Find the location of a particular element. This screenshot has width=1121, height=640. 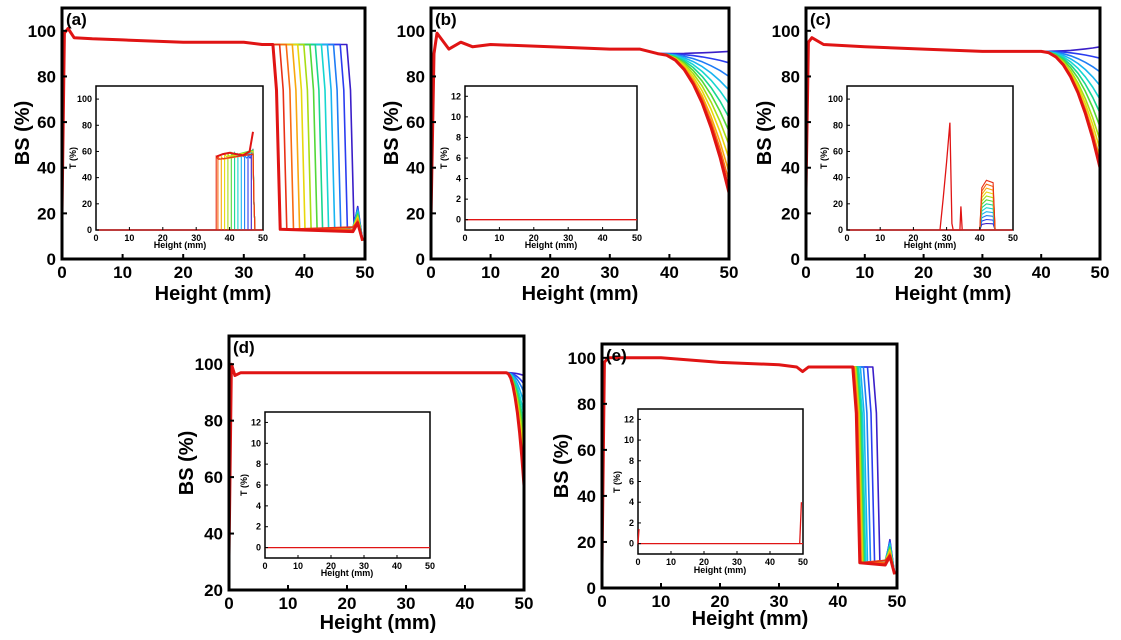

panel-a-x-tick-label-0: 0 is located at coordinates (61, 272).